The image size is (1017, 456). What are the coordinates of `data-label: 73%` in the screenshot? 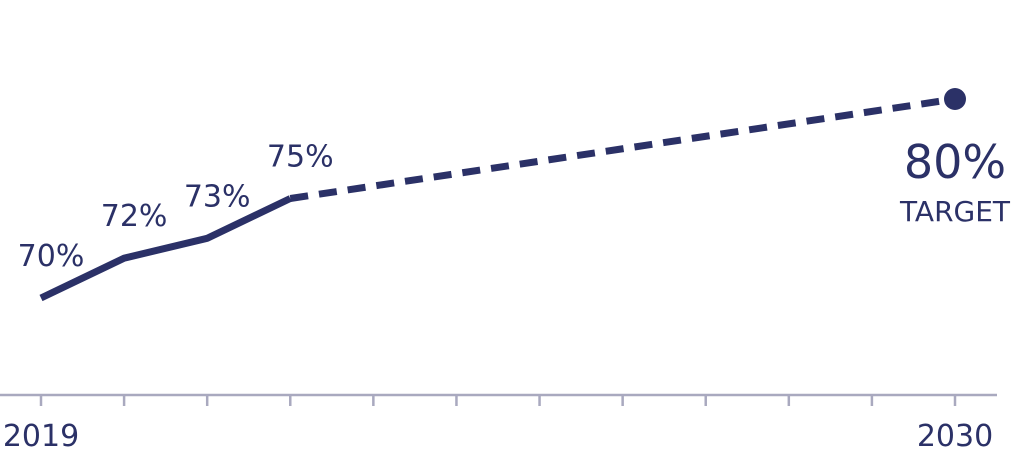 It's located at (217, 196).